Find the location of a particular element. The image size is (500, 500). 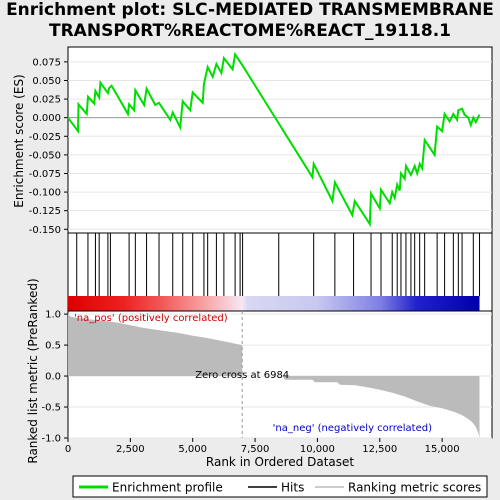

es-y-axis-label: Enrichment score (ES) is located at coordinates (19, 140).